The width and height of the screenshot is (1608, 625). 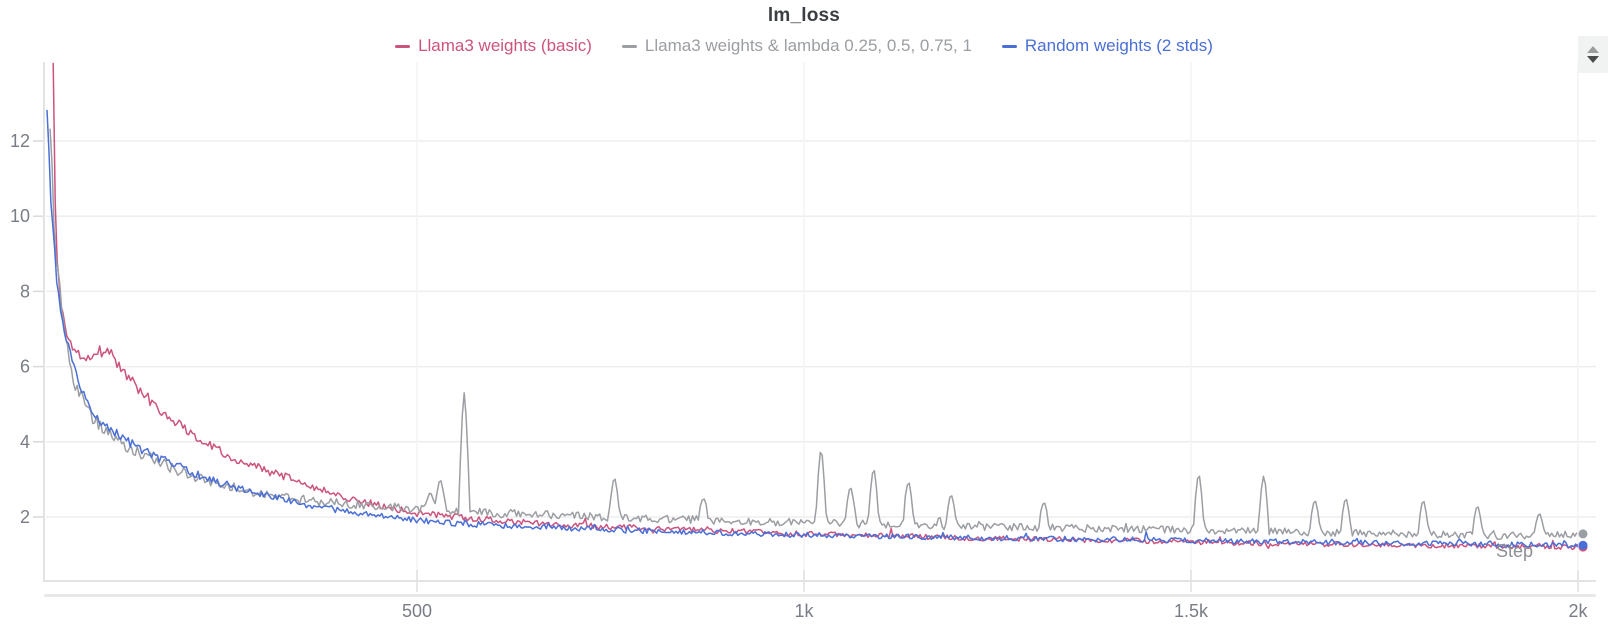 What do you see at coordinates (1593, 54) in the screenshot?
I see `panel-stepper-button` at bounding box center [1593, 54].